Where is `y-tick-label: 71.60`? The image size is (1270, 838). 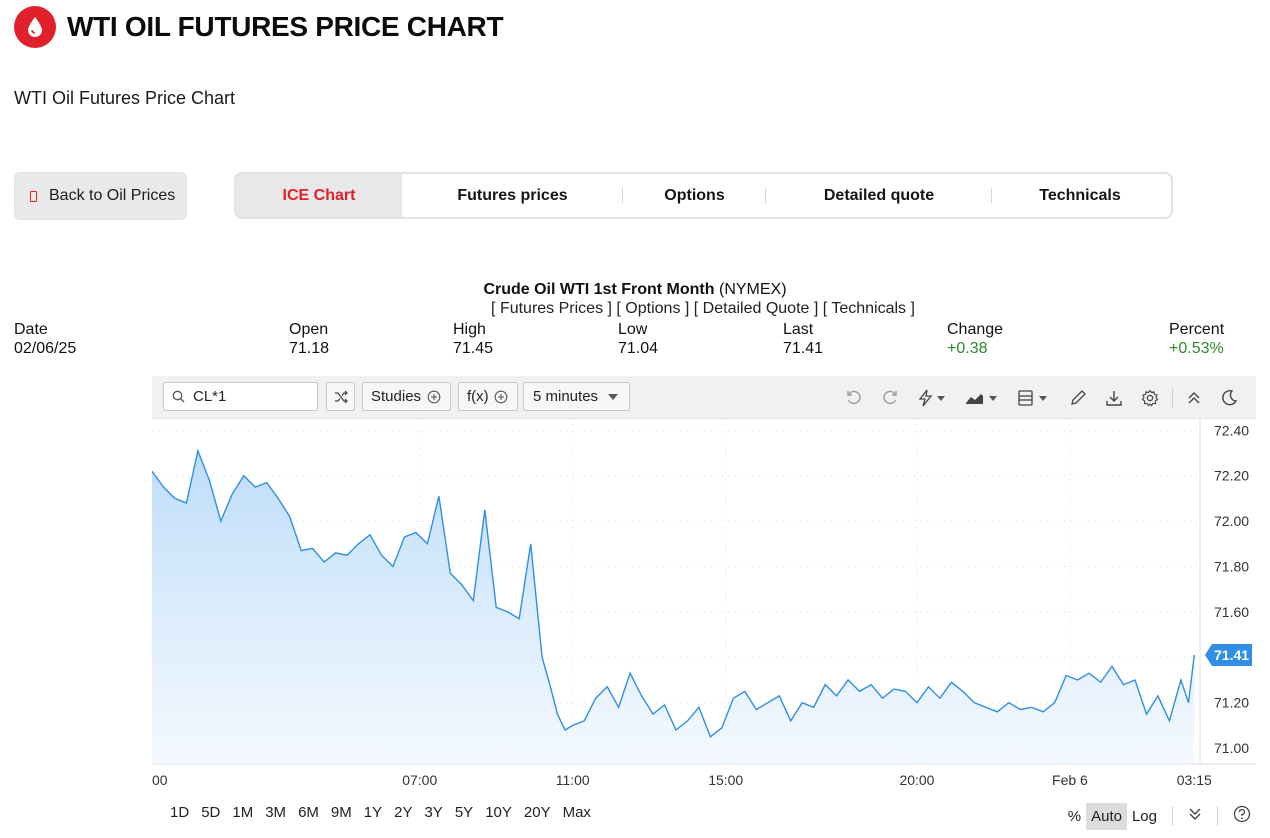 y-tick-label: 71.60 is located at coordinates (1231, 612).